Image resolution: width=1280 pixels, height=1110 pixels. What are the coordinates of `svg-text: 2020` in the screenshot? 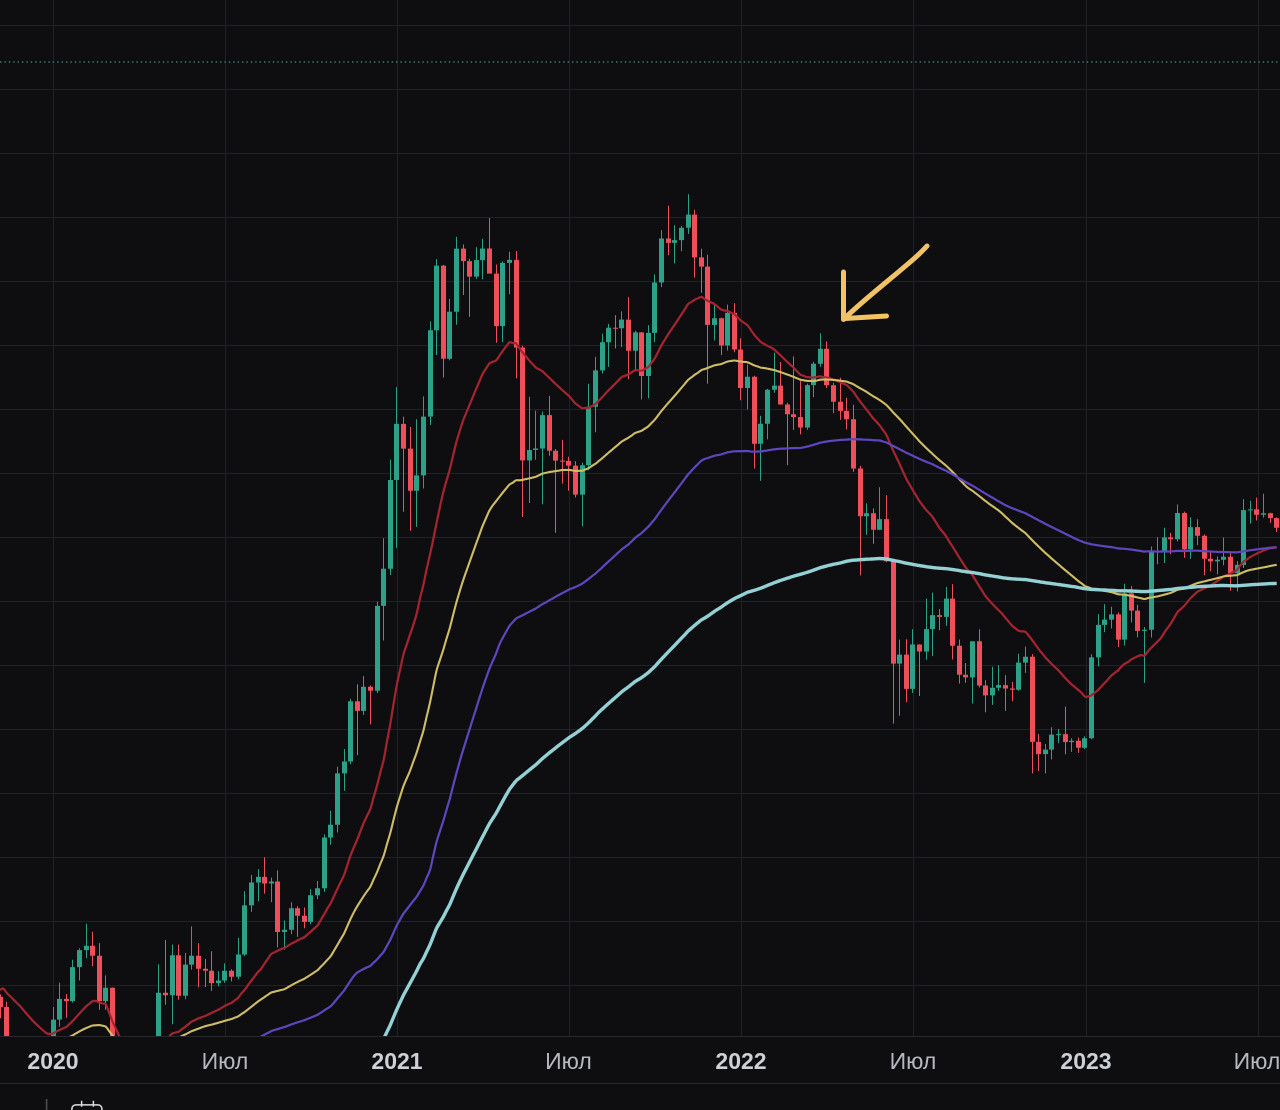 It's located at (52, 1061).